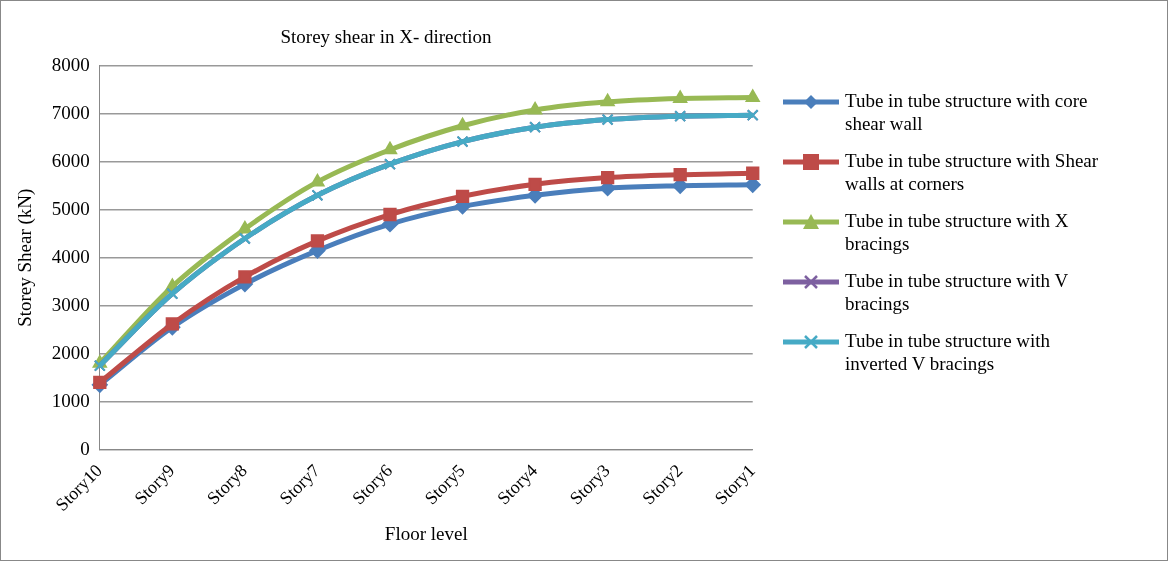  What do you see at coordinates (70, 256) in the screenshot?
I see `y-tick-label: 4000` at bounding box center [70, 256].